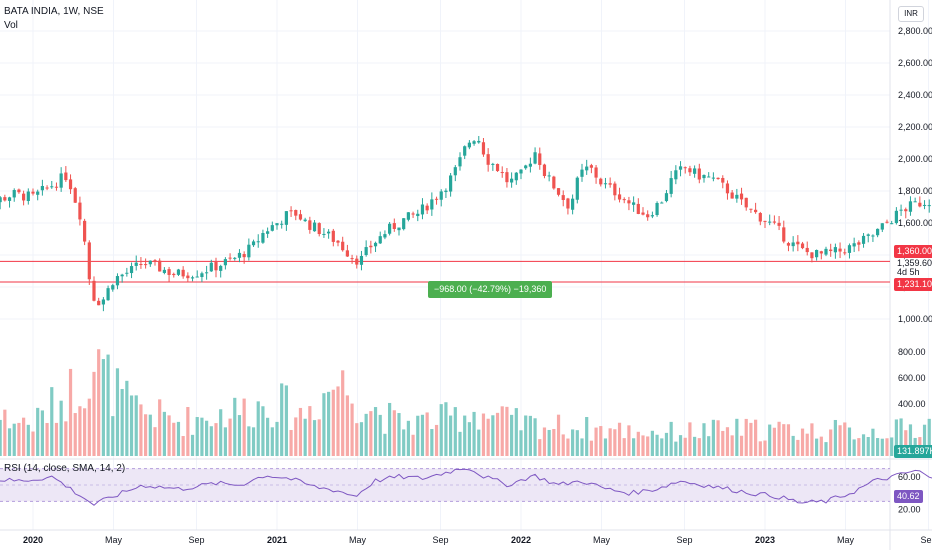  I want to click on lower-line-badge: 1,231.10, so click(913, 285).